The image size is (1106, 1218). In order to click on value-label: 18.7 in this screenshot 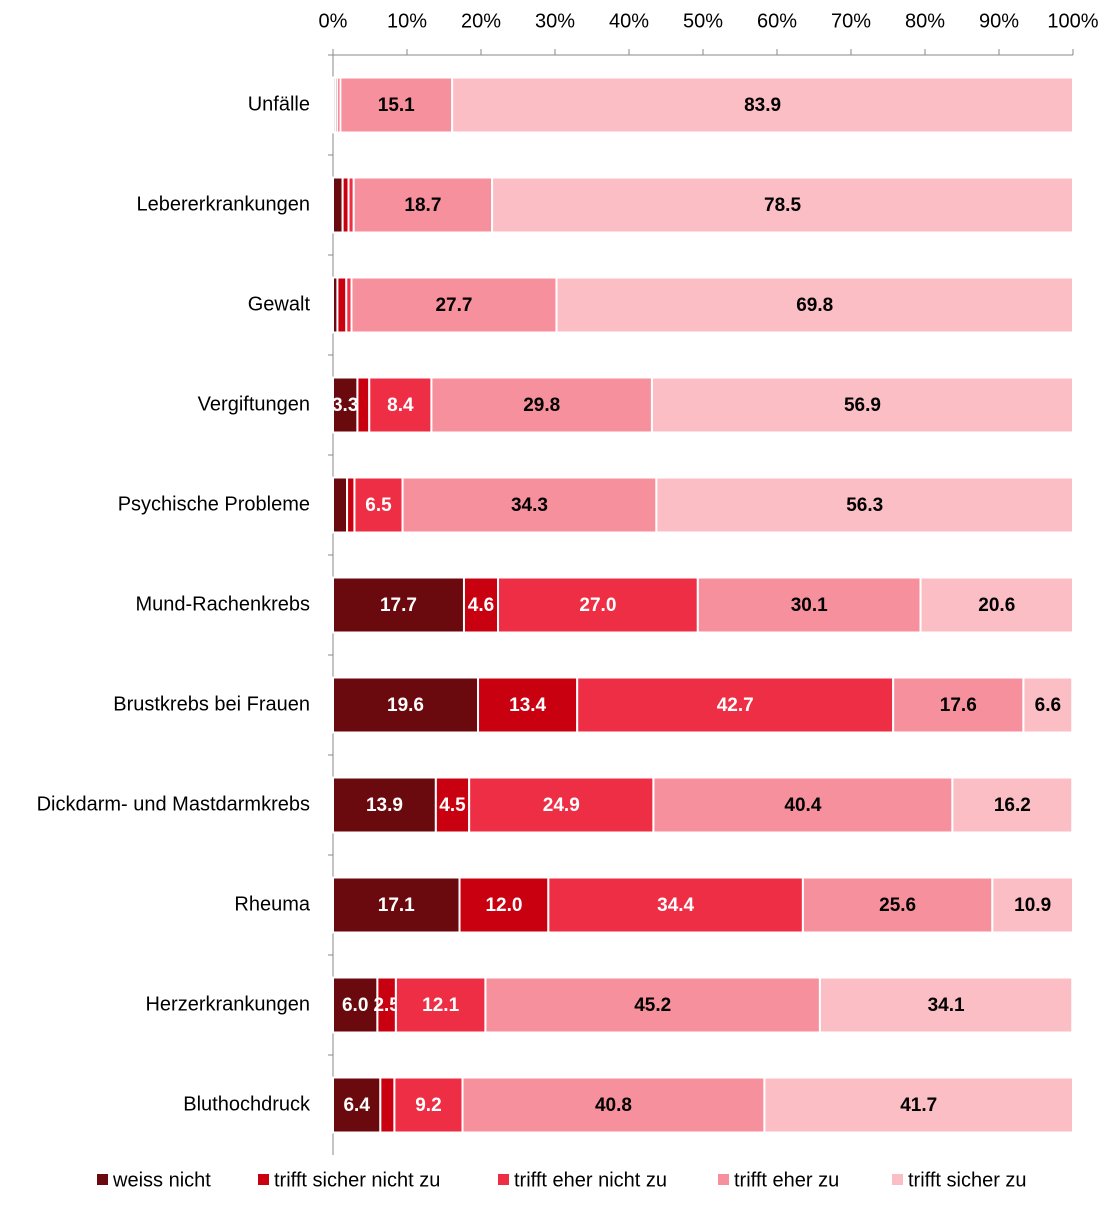, I will do `click(422, 205)`.